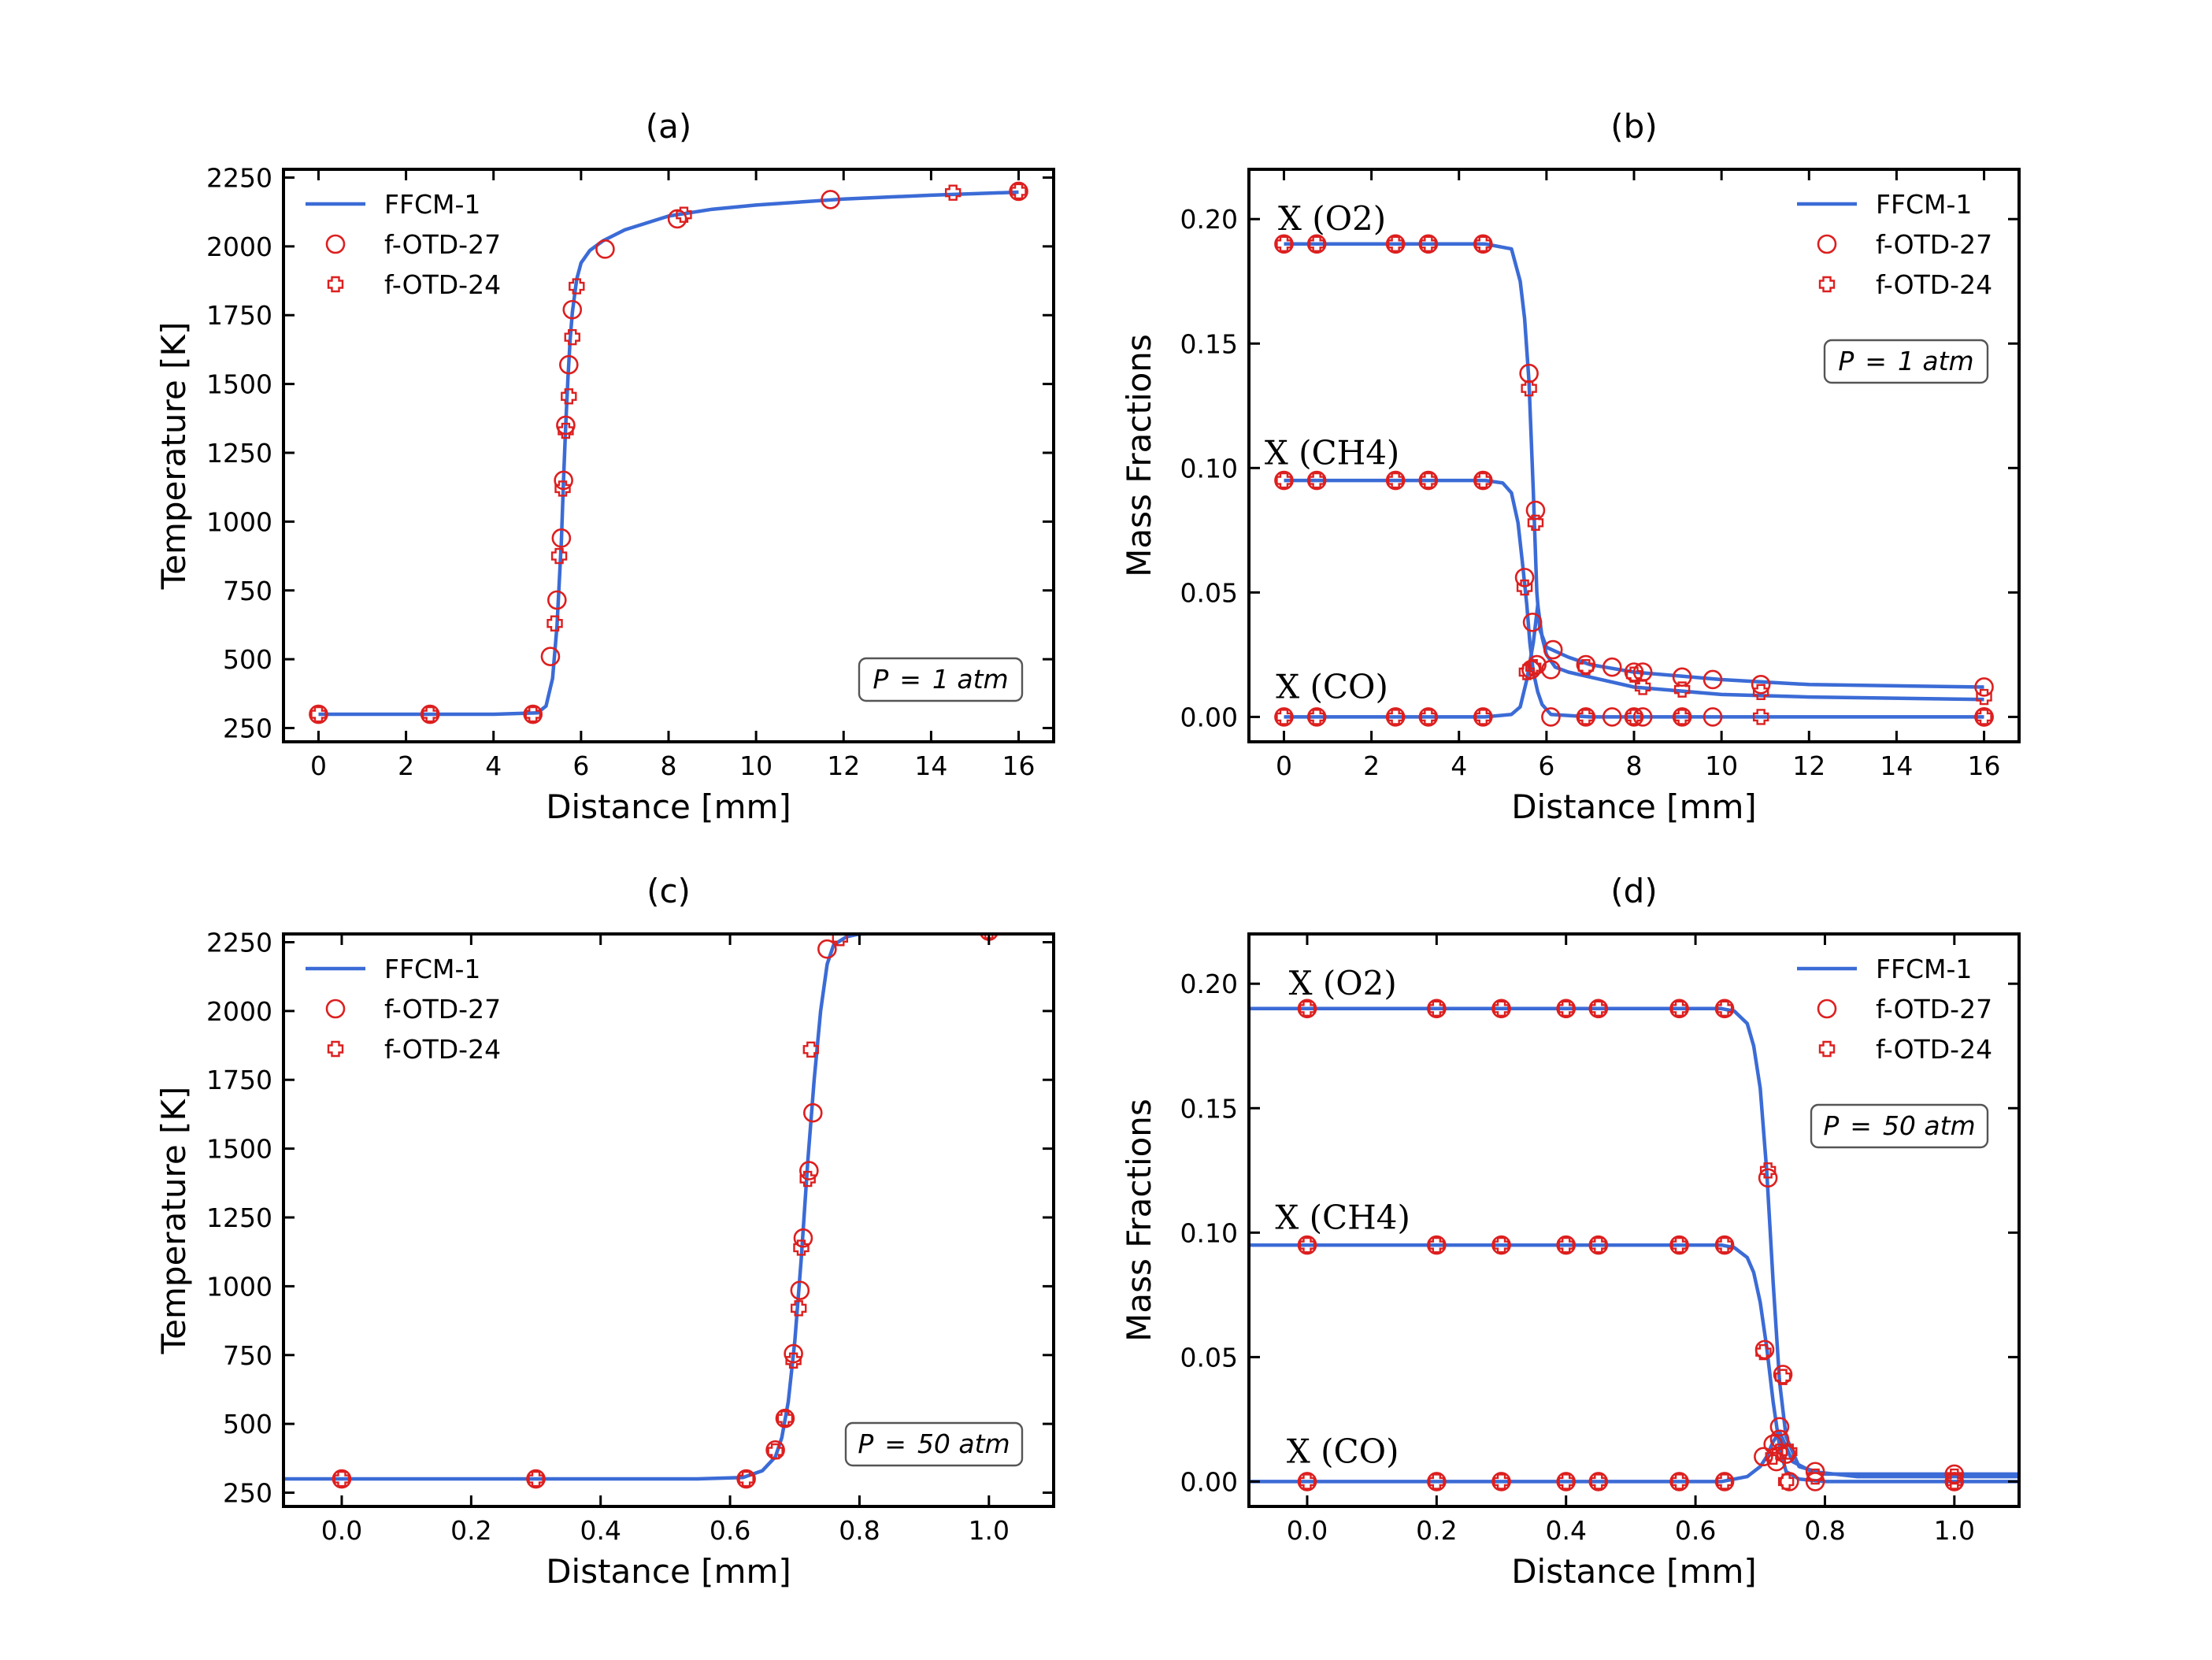 The image size is (2212, 1660). What do you see at coordinates (1209, 1481) in the screenshot?
I see `y-tick-label: 0.00` at bounding box center [1209, 1481].